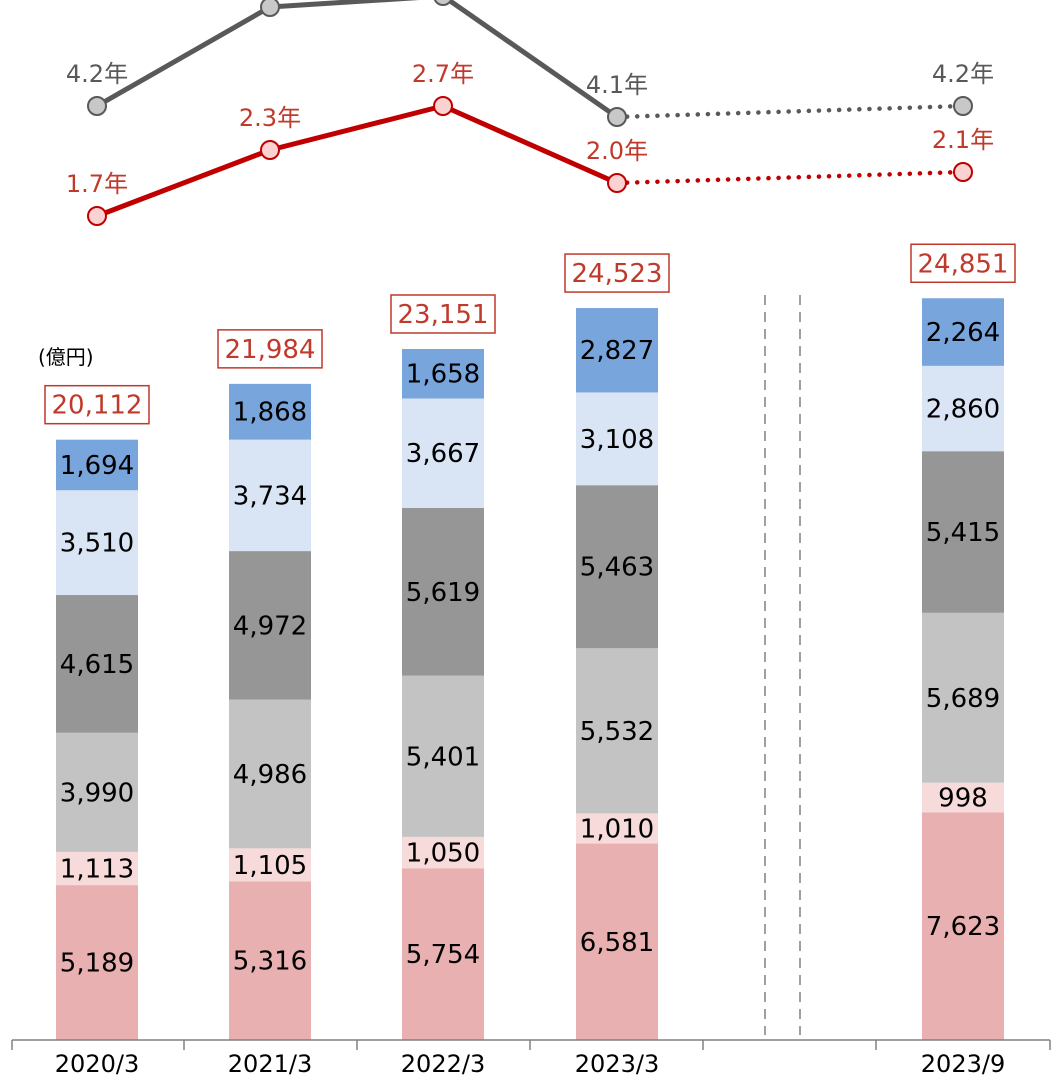  What do you see at coordinates (617, 1064) in the screenshot?
I see `x-tick-label: 2023/3` at bounding box center [617, 1064].